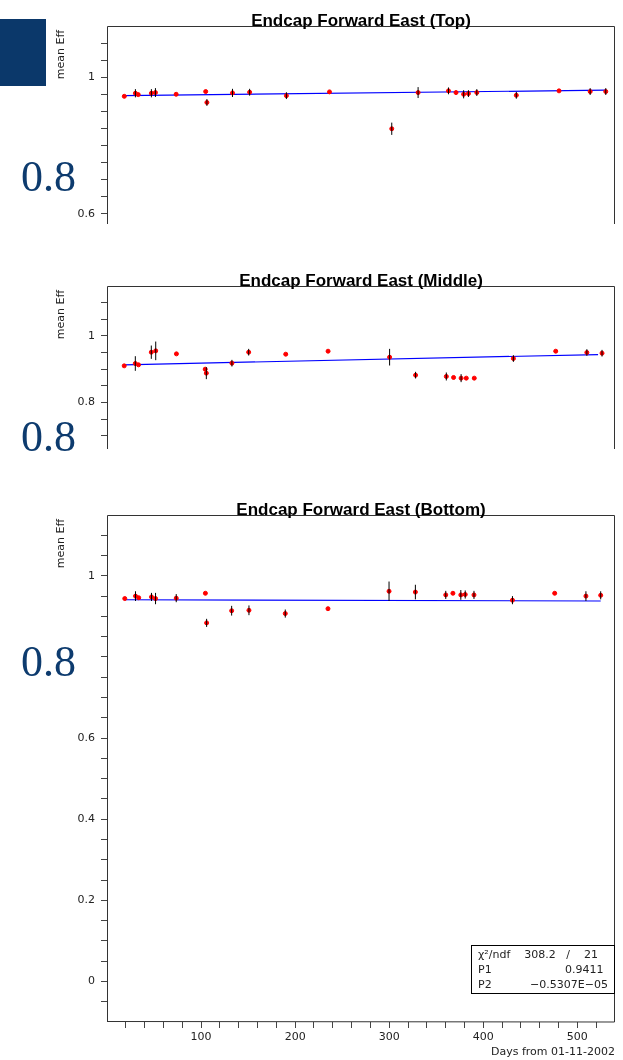  I want to click on chart-title: Endcap Forward East (Middle), so click(361, 280).